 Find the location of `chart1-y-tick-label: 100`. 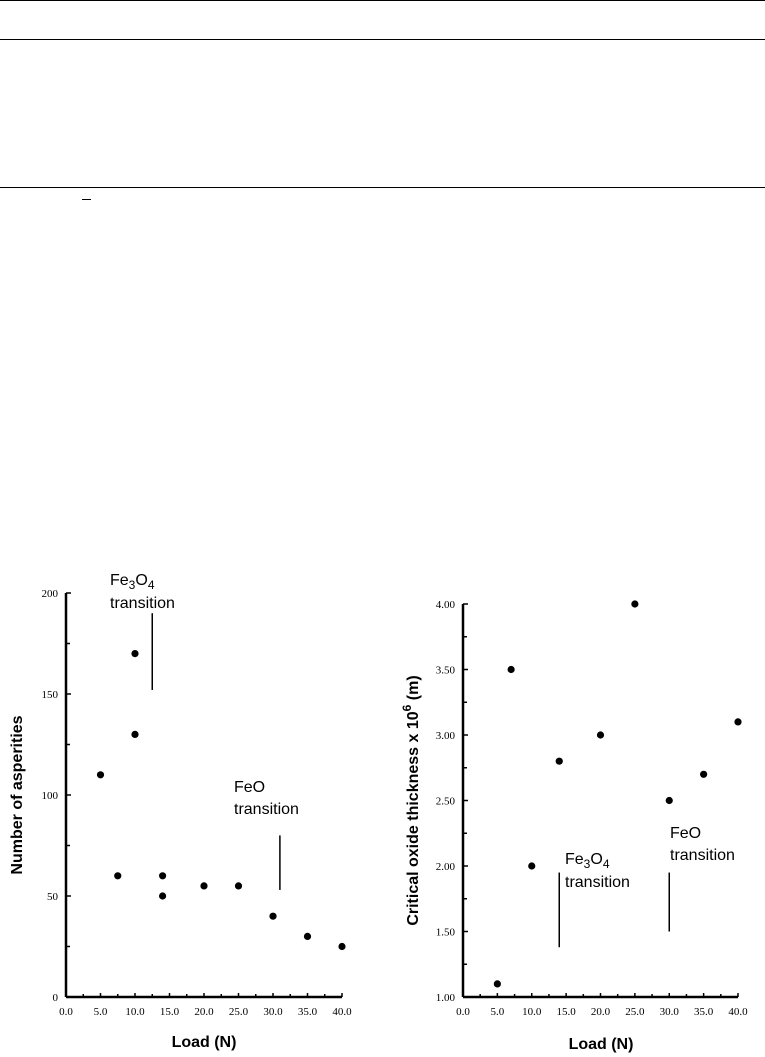

chart1-y-tick-label: 100 is located at coordinates (50, 796).